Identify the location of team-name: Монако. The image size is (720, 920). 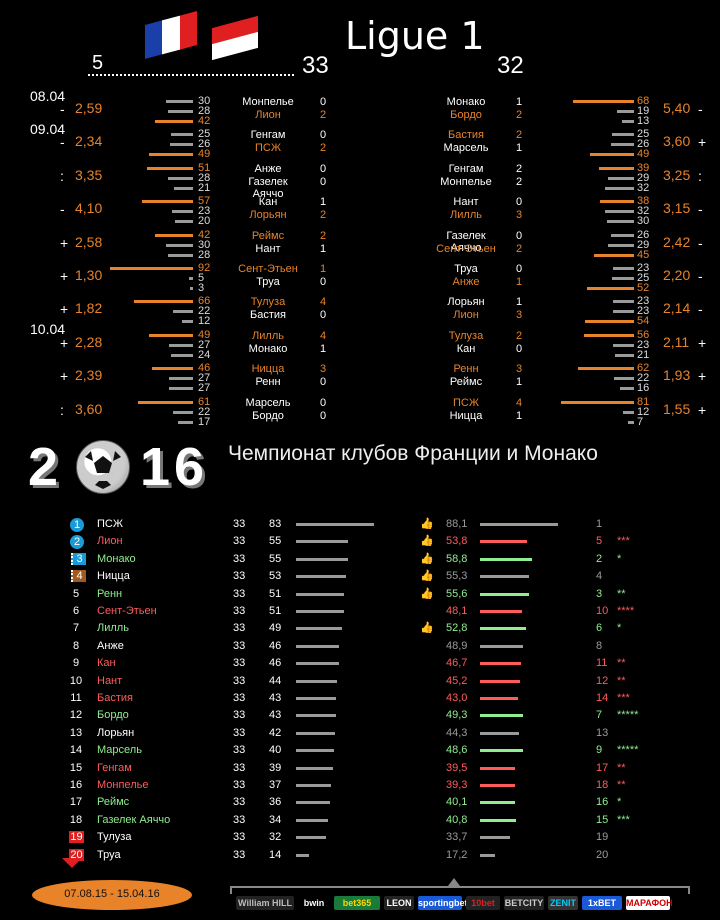
(116, 558).